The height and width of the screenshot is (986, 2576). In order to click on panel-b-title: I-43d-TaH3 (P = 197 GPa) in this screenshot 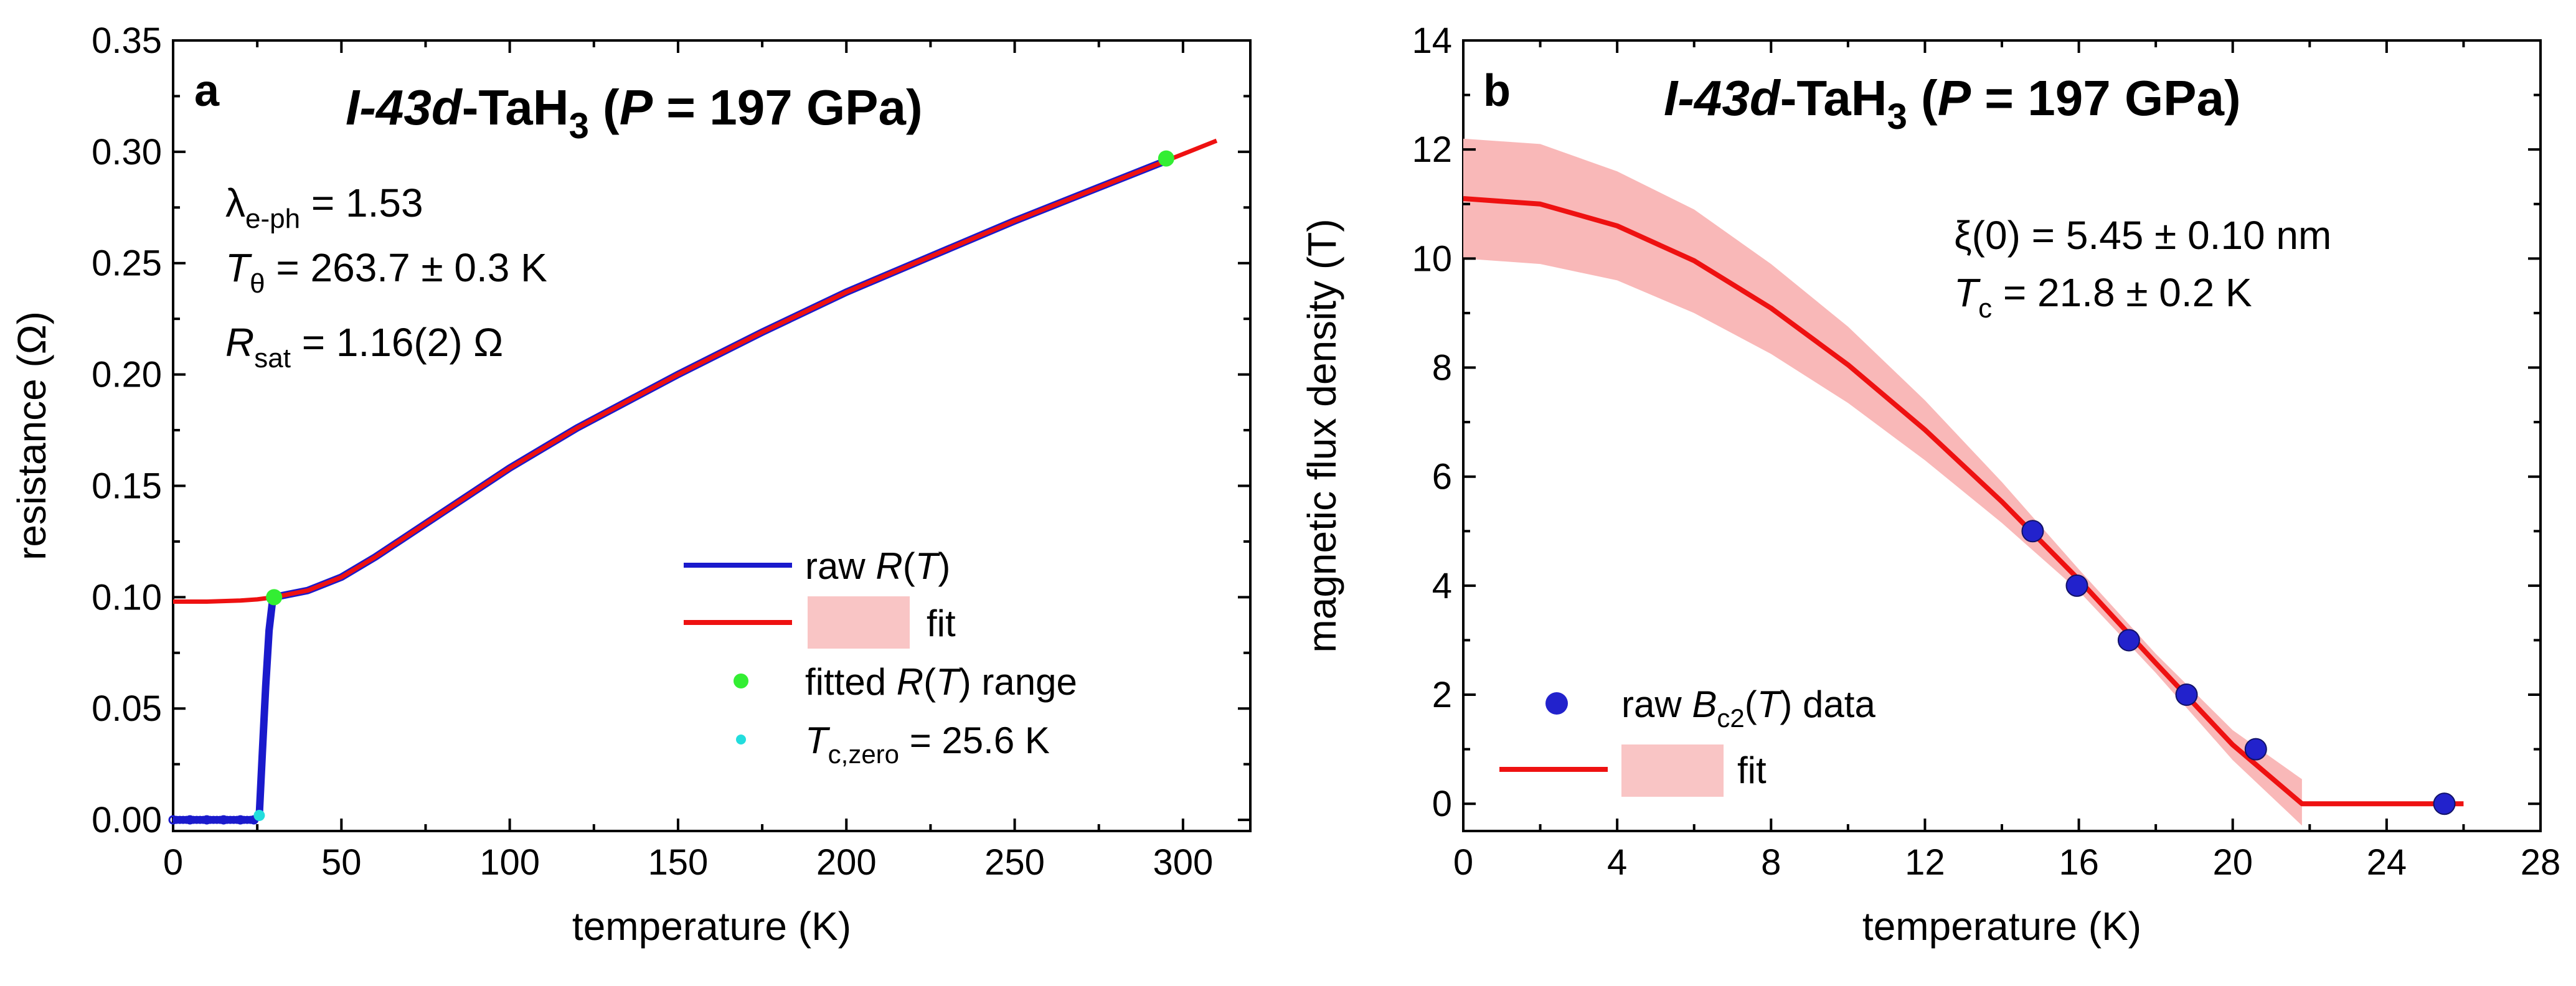, I will do `click(1952, 104)`.